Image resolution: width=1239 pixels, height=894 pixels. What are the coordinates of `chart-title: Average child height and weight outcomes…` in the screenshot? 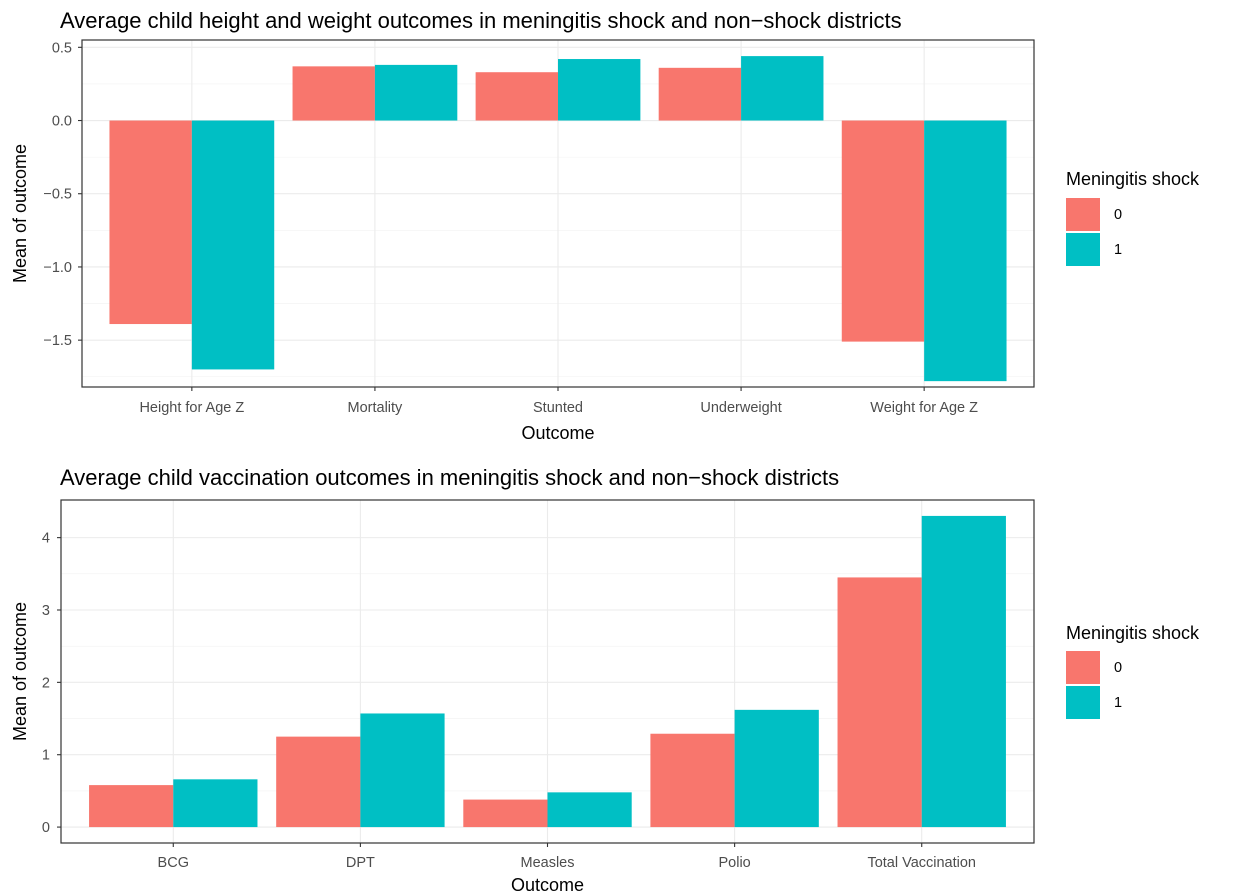 It's located at (481, 20).